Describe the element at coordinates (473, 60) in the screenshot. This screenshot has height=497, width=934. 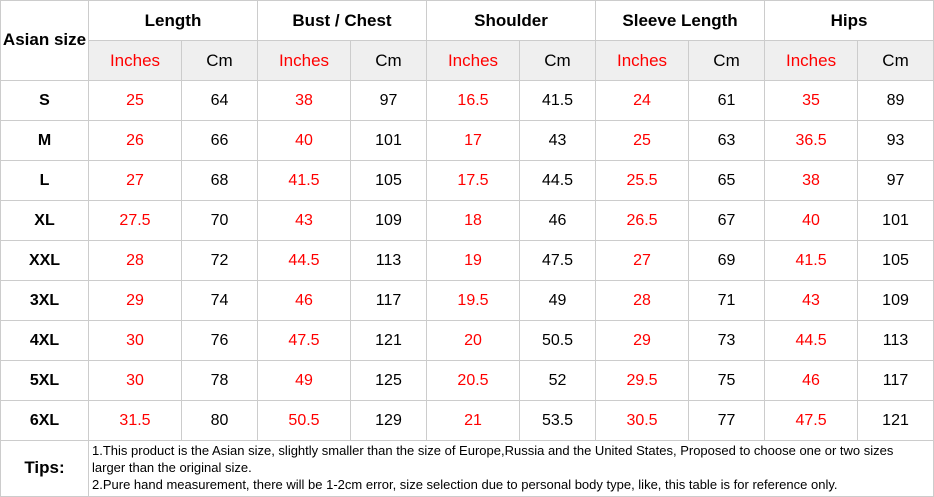
I see `unit-header-inches-shoulder: Inches` at that location.